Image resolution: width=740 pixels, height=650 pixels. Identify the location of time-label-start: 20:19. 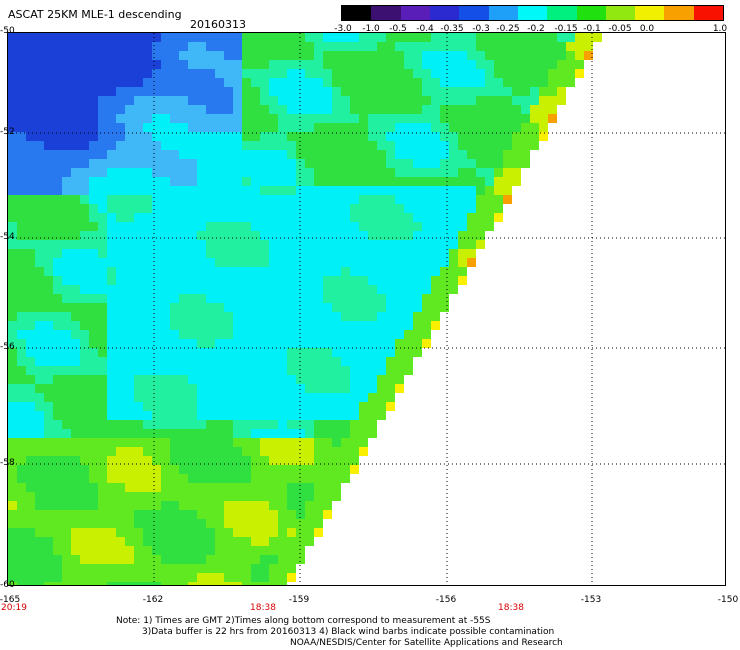
(14, 608).